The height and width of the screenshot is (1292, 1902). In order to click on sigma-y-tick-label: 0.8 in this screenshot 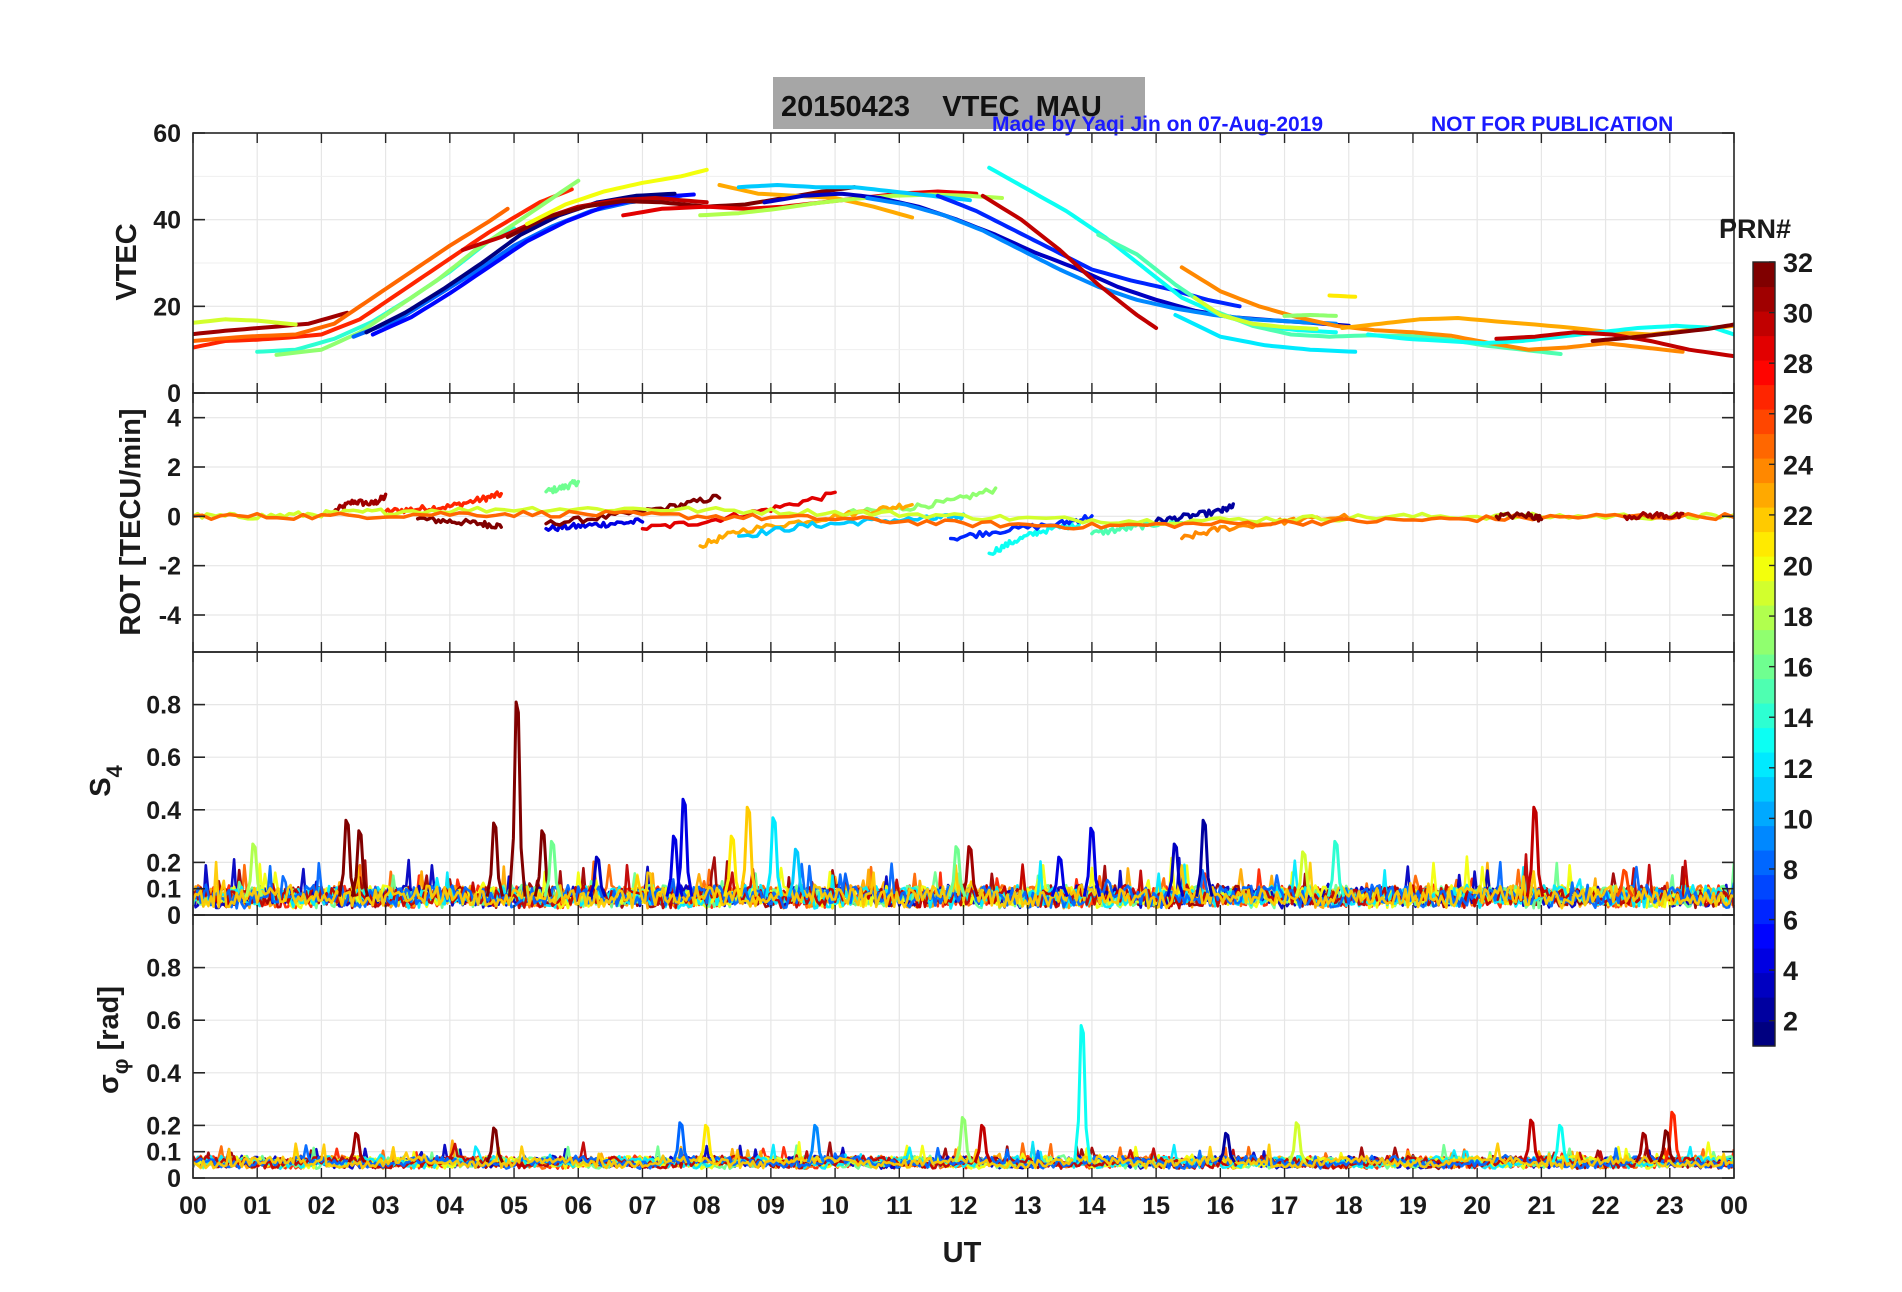, I will do `click(163, 969)`.